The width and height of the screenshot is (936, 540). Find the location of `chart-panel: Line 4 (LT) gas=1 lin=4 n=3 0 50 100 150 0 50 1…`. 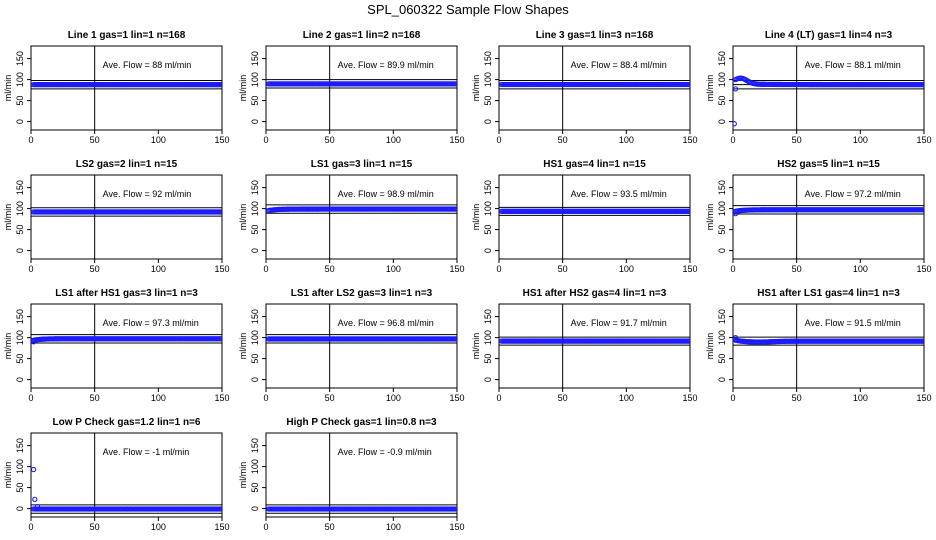

chart-panel: Line 4 (LT) gas=1 lin=4 n=3 0 50 100 150 0 50 1… is located at coordinates (818, 87).